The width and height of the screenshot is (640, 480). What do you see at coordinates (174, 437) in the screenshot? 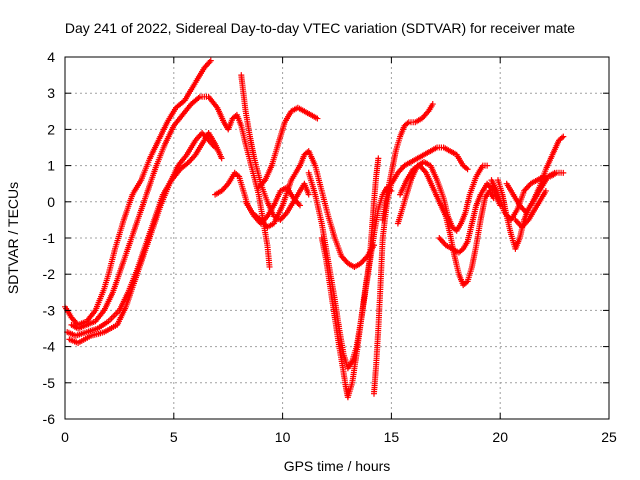
I see `x-tick-label: 5` at bounding box center [174, 437].